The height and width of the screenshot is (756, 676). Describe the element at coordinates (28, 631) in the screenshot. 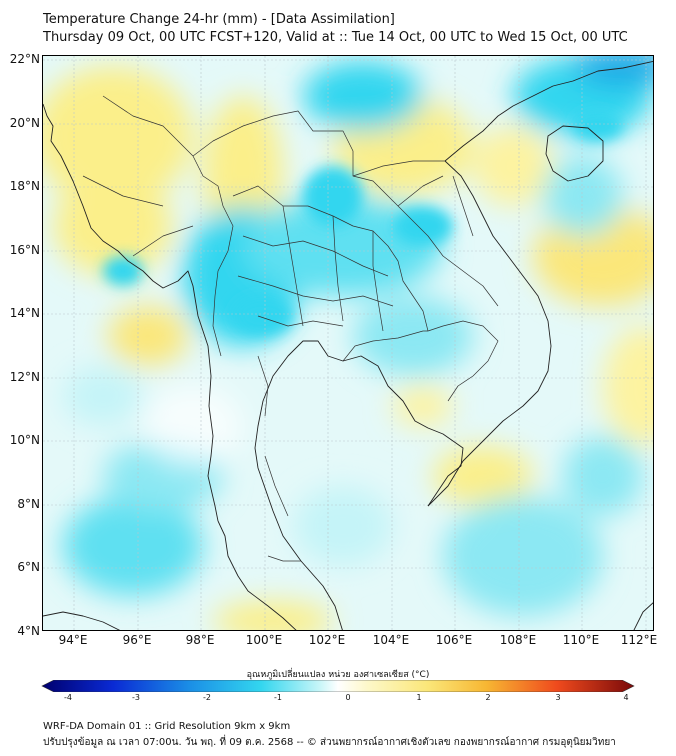

I see `lat-label-4n: 4°N` at that location.